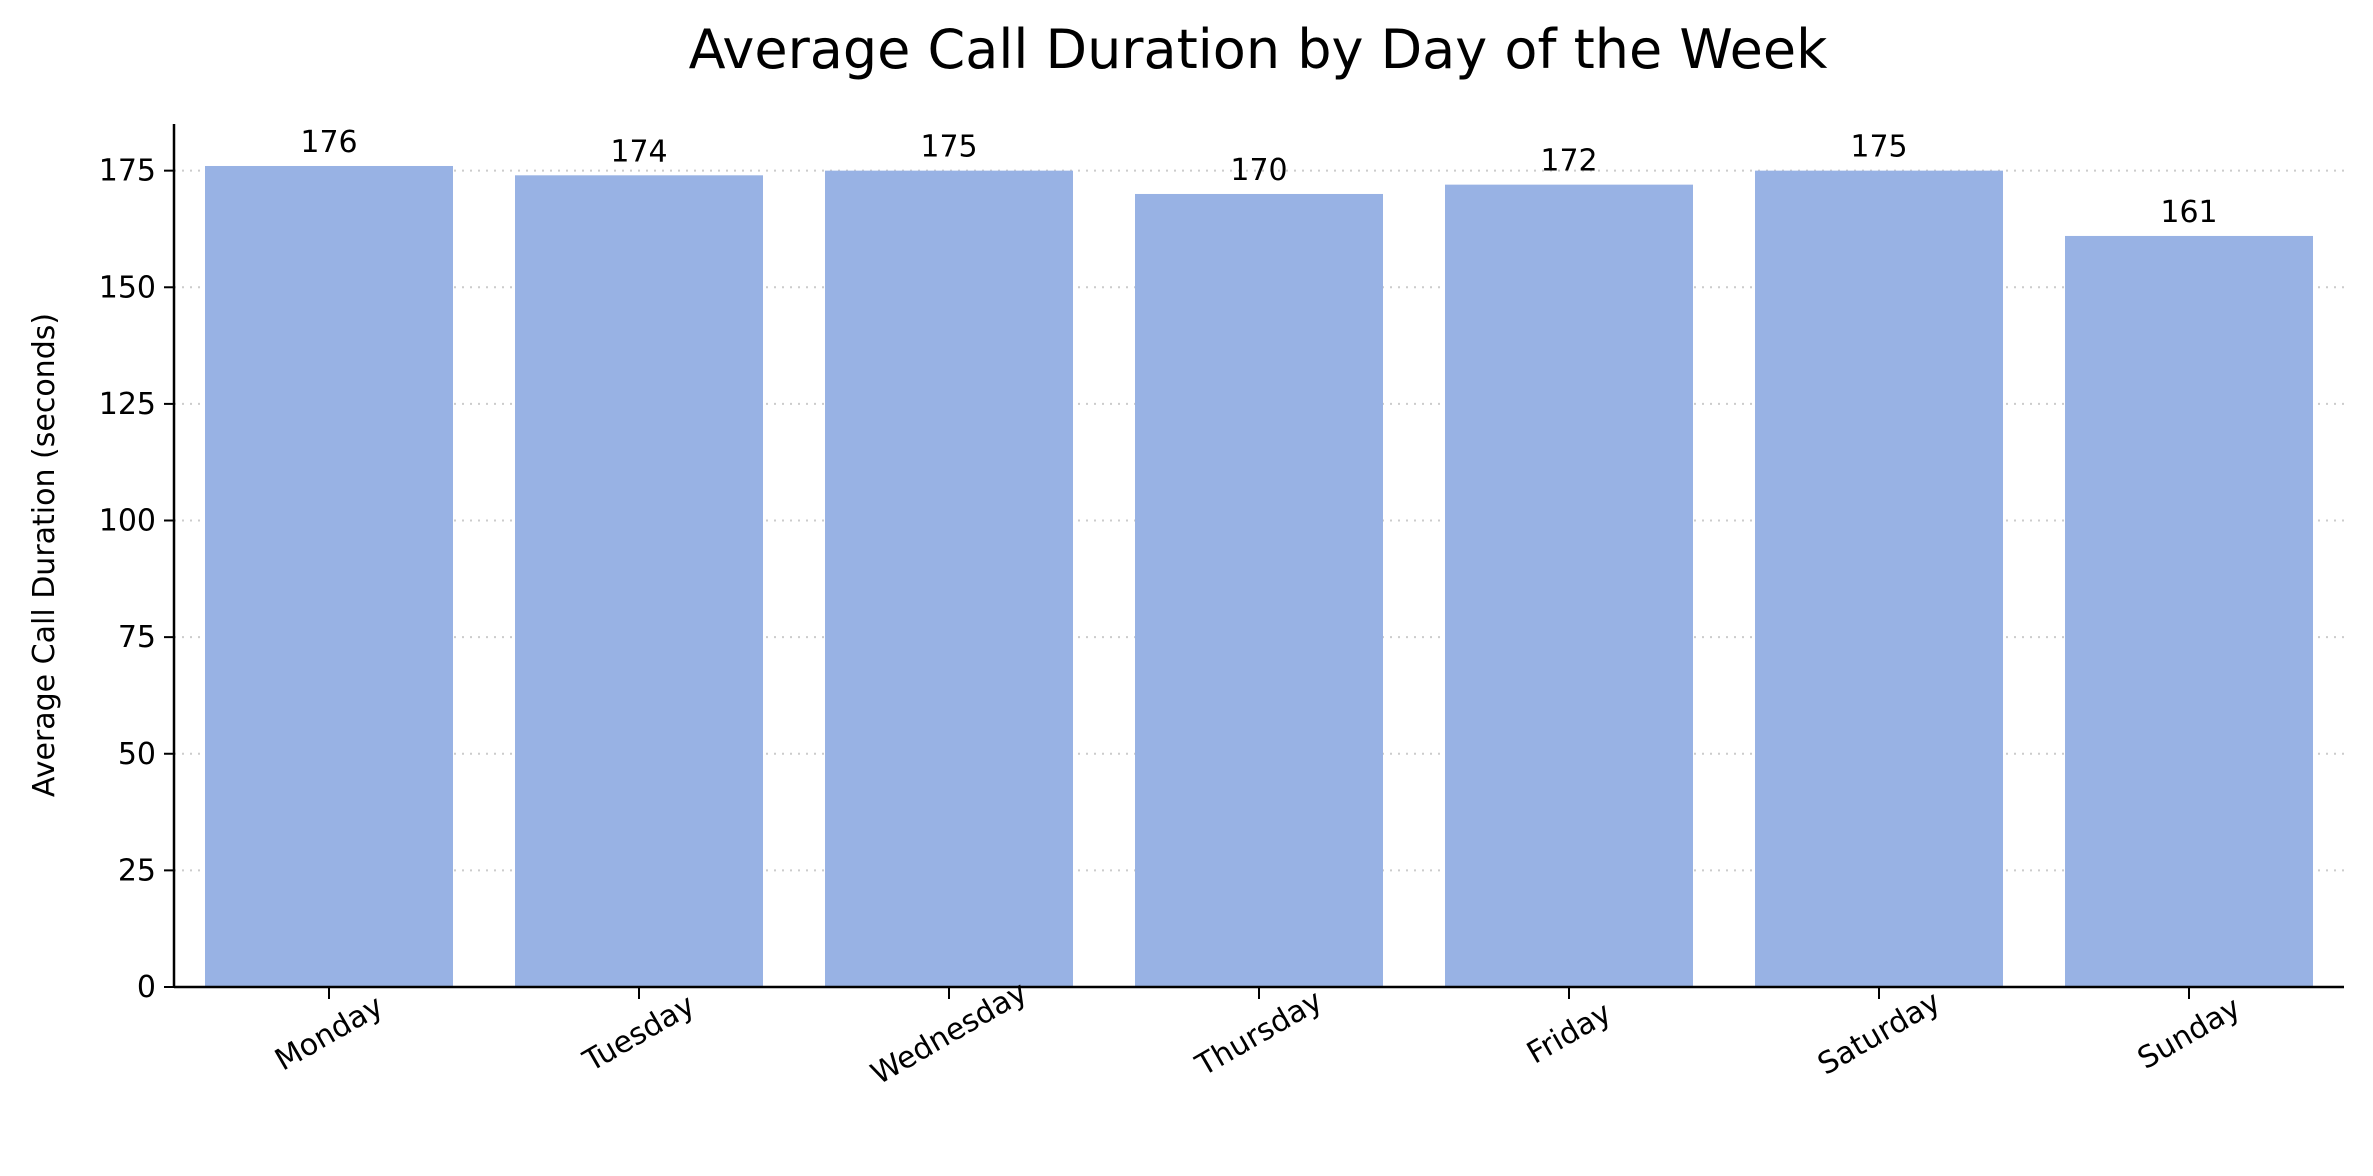  I want to click on data-label-monday: 176, so click(328, 142).